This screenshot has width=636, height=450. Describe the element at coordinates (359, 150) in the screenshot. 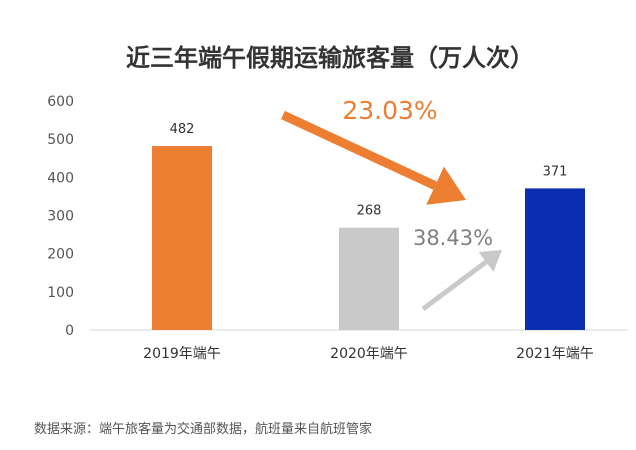

I see `decline-arrow-shaft` at that location.